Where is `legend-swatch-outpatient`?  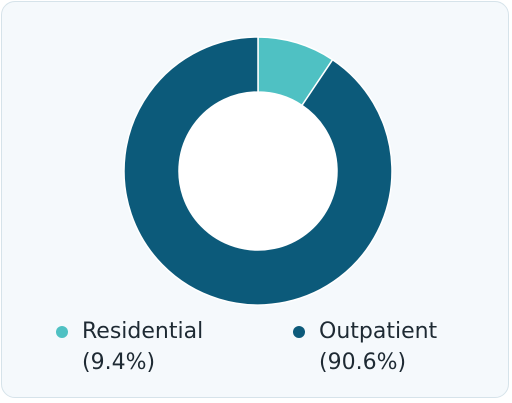
legend-swatch-outpatient is located at coordinates (299, 332).